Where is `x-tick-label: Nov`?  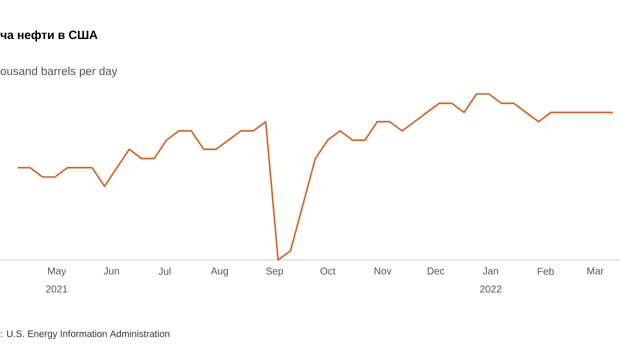
x-tick-label: Nov is located at coordinates (383, 271).